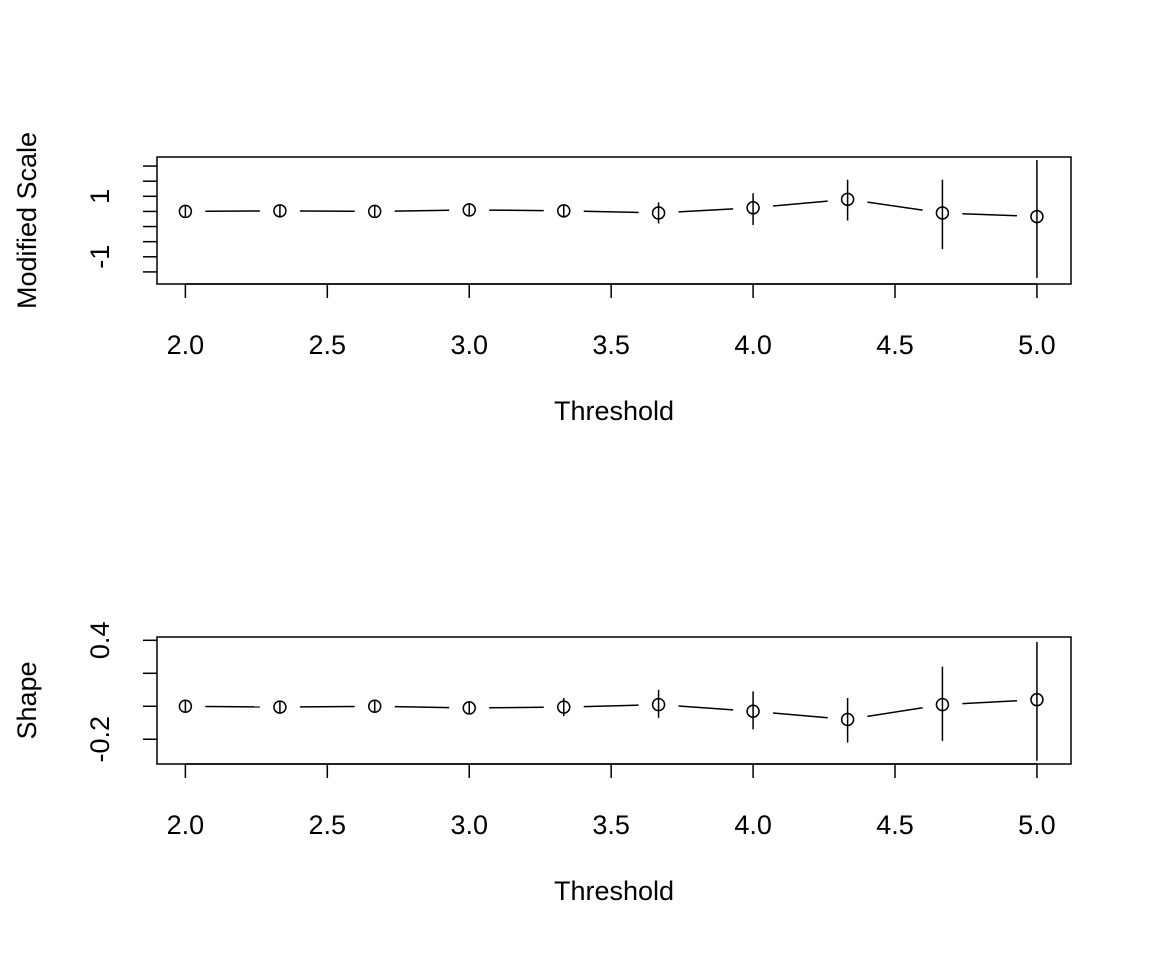  What do you see at coordinates (100, 257) in the screenshot?
I see `y-tick-label: -1` at bounding box center [100, 257].